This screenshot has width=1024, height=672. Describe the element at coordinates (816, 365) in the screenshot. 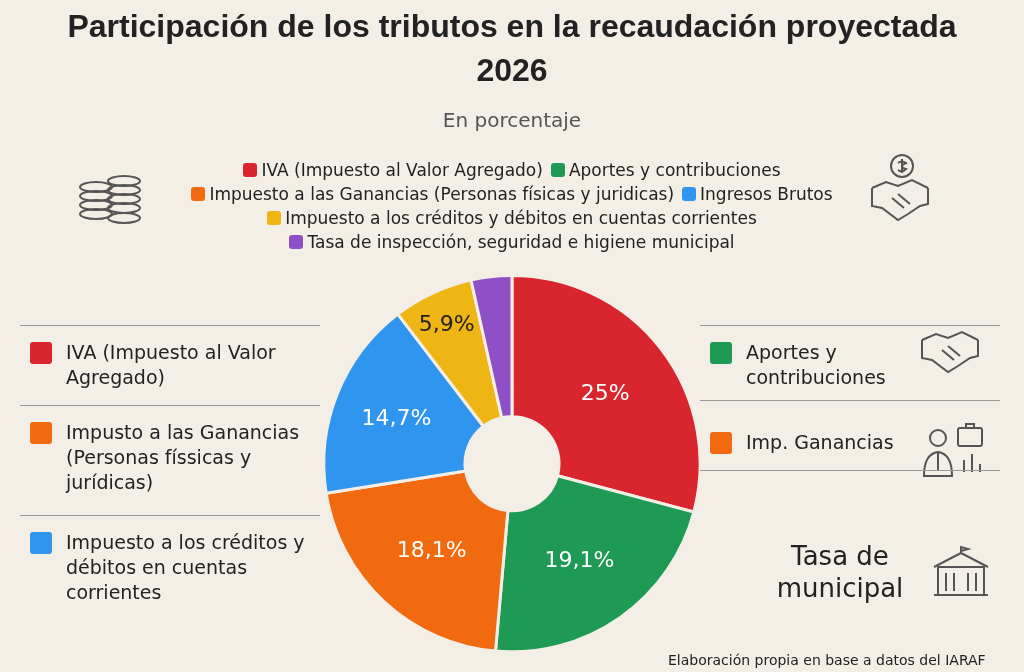

I see `text: Aportes y contribuciones` at that location.